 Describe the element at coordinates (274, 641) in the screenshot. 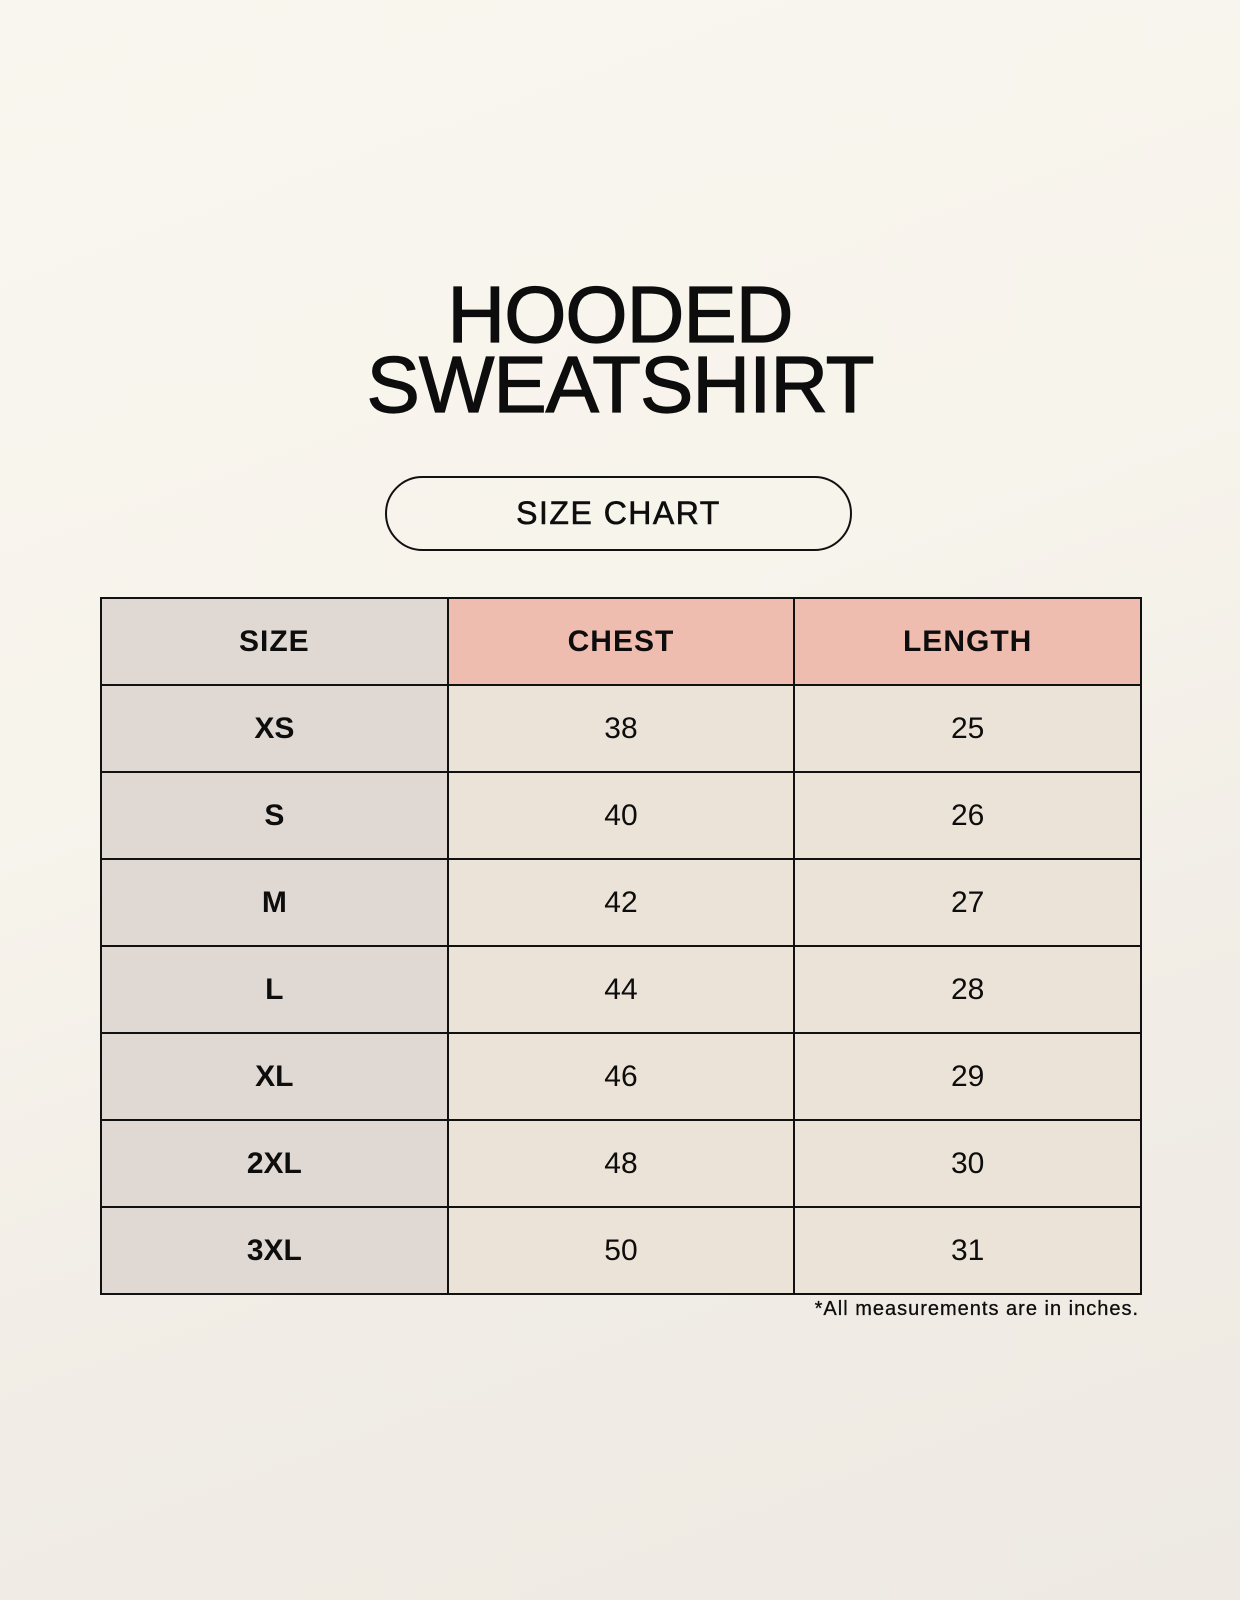

I see `header-size: SIZE` at that location.